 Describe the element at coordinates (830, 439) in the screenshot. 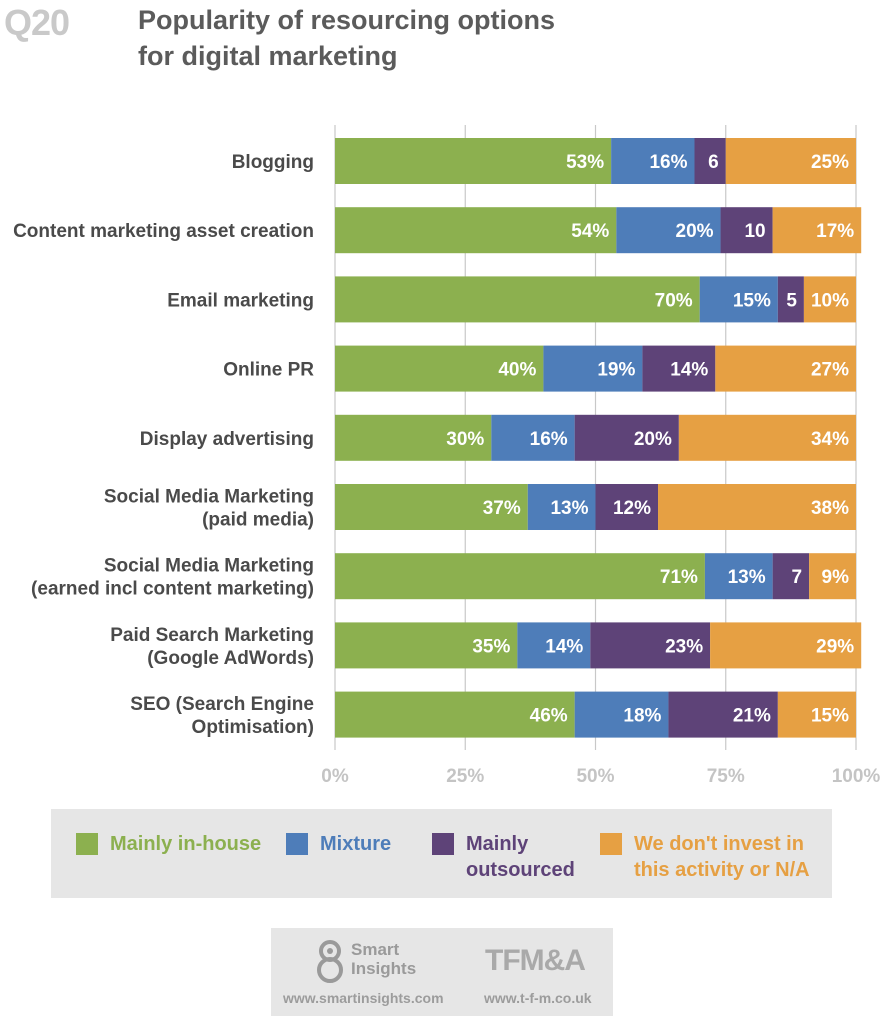

I see `data-label: 34%` at that location.